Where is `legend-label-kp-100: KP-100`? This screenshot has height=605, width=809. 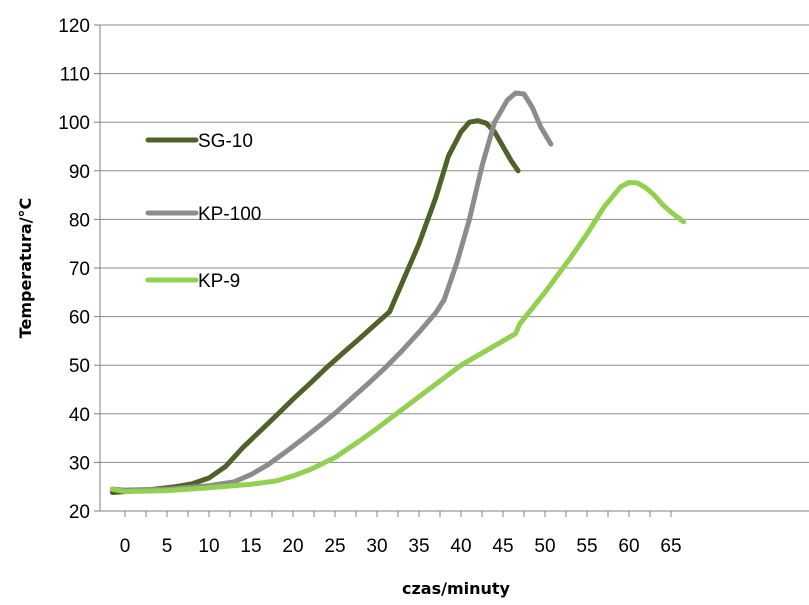 legend-label-kp-100: KP-100 is located at coordinates (229, 214).